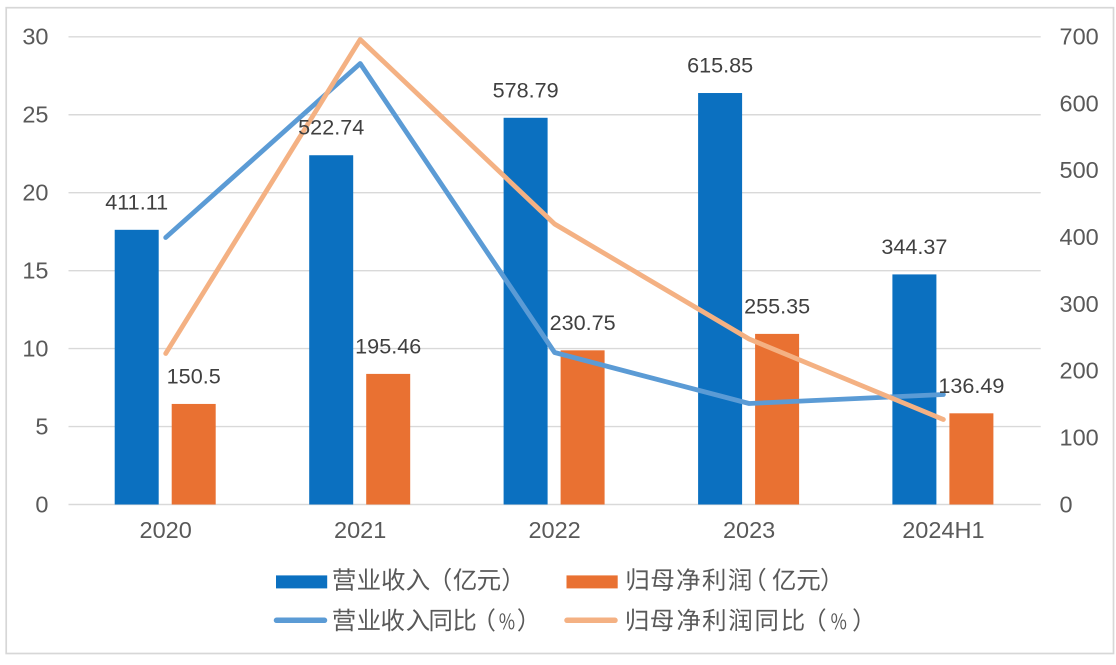 The image size is (1116, 665). What do you see at coordinates (35, 348) in the screenshot?
I see `svg-text: 10` at bounding box center [35, 348].